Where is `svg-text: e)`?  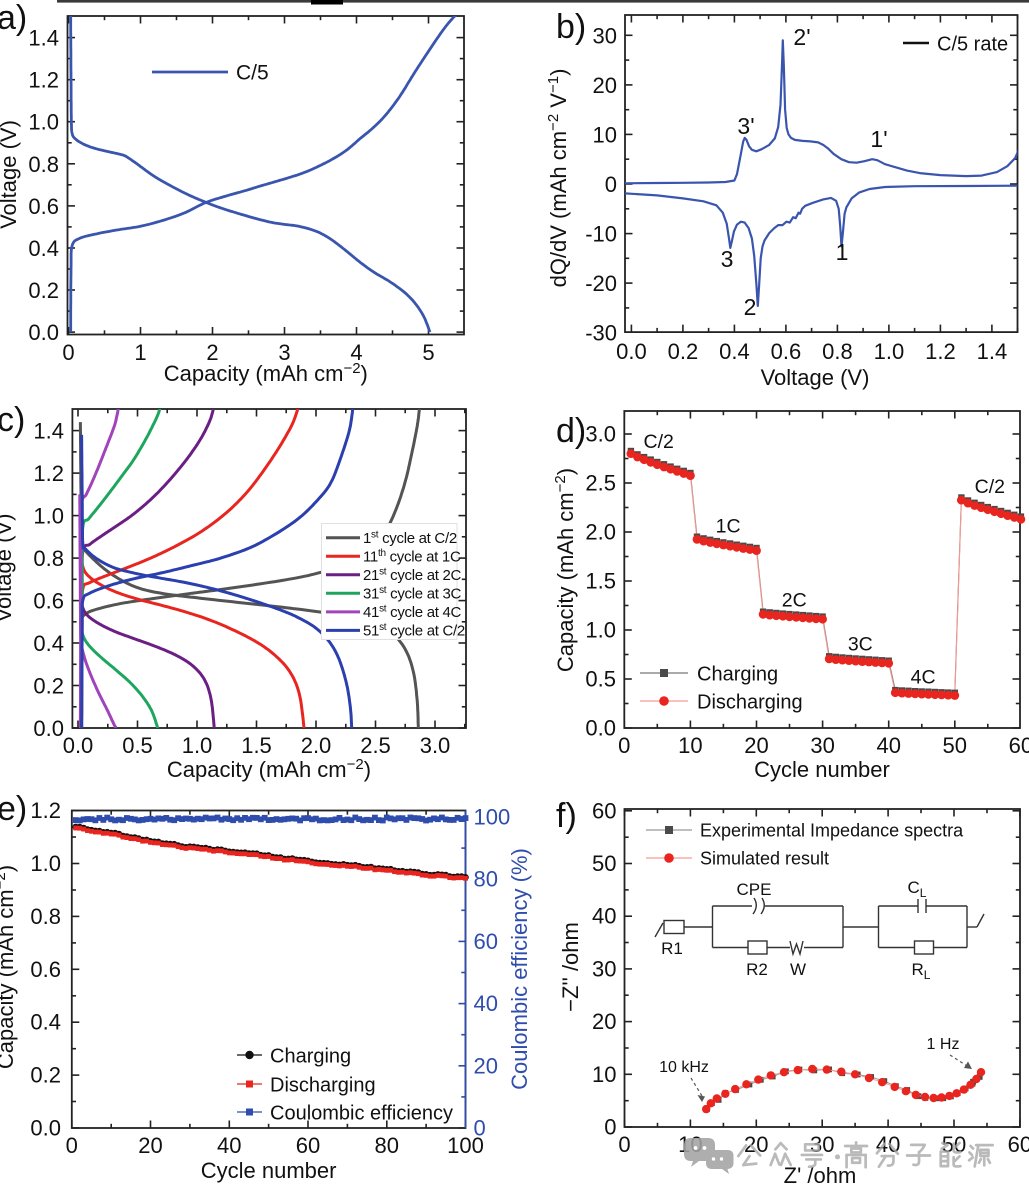
svg-text: e) is located at coordinates (13, 809).